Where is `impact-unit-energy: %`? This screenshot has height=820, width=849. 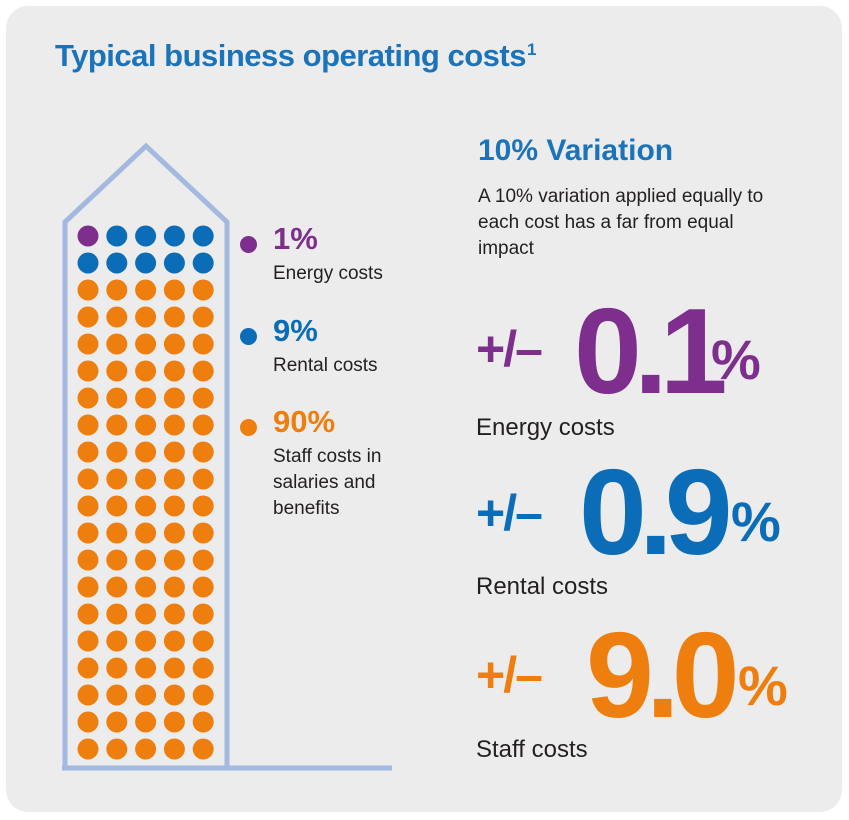 impact-unit-energy: % is located at coordinates (736, 359).